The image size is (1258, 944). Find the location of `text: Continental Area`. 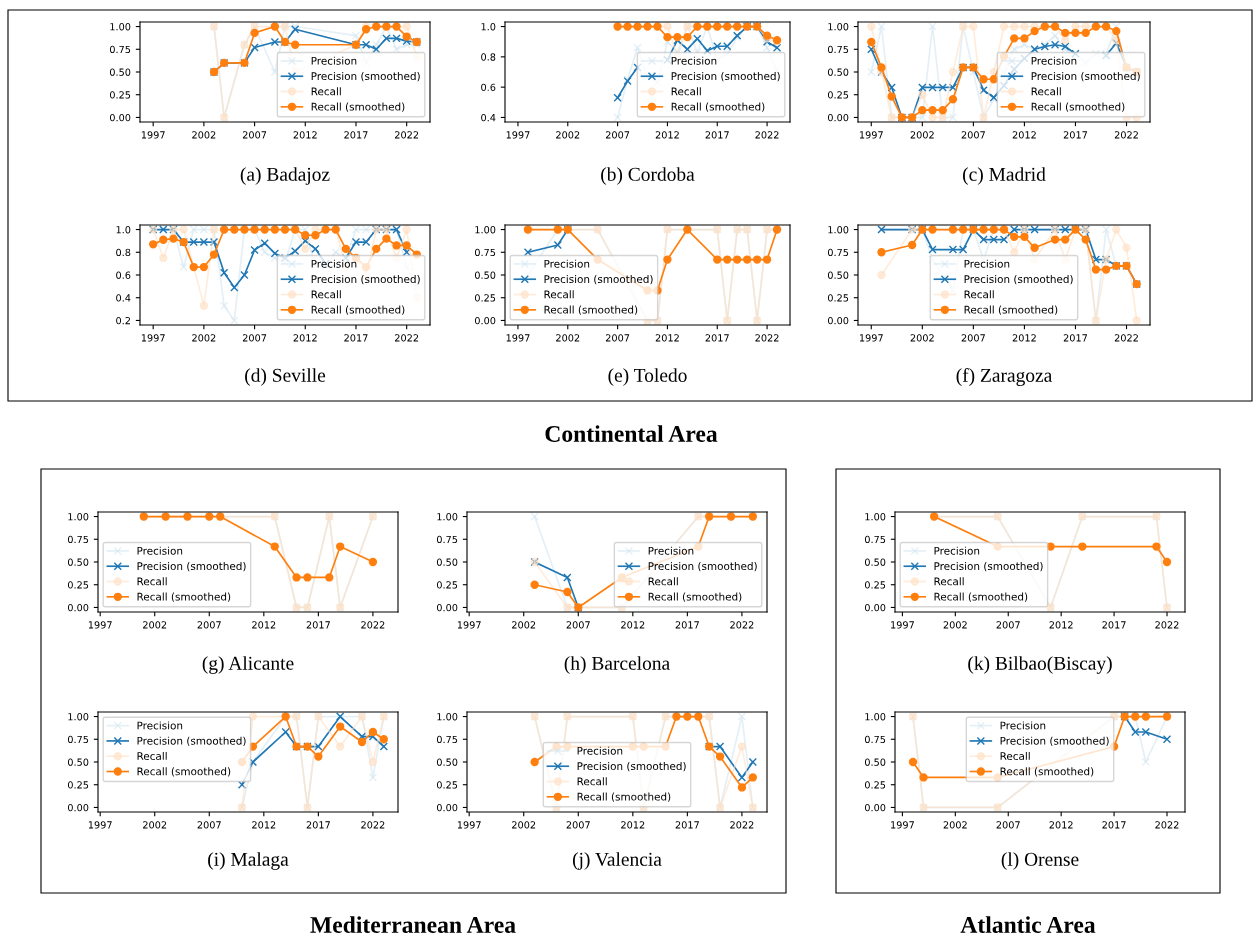

text: Continental Area is located at coordinates (631, 433).